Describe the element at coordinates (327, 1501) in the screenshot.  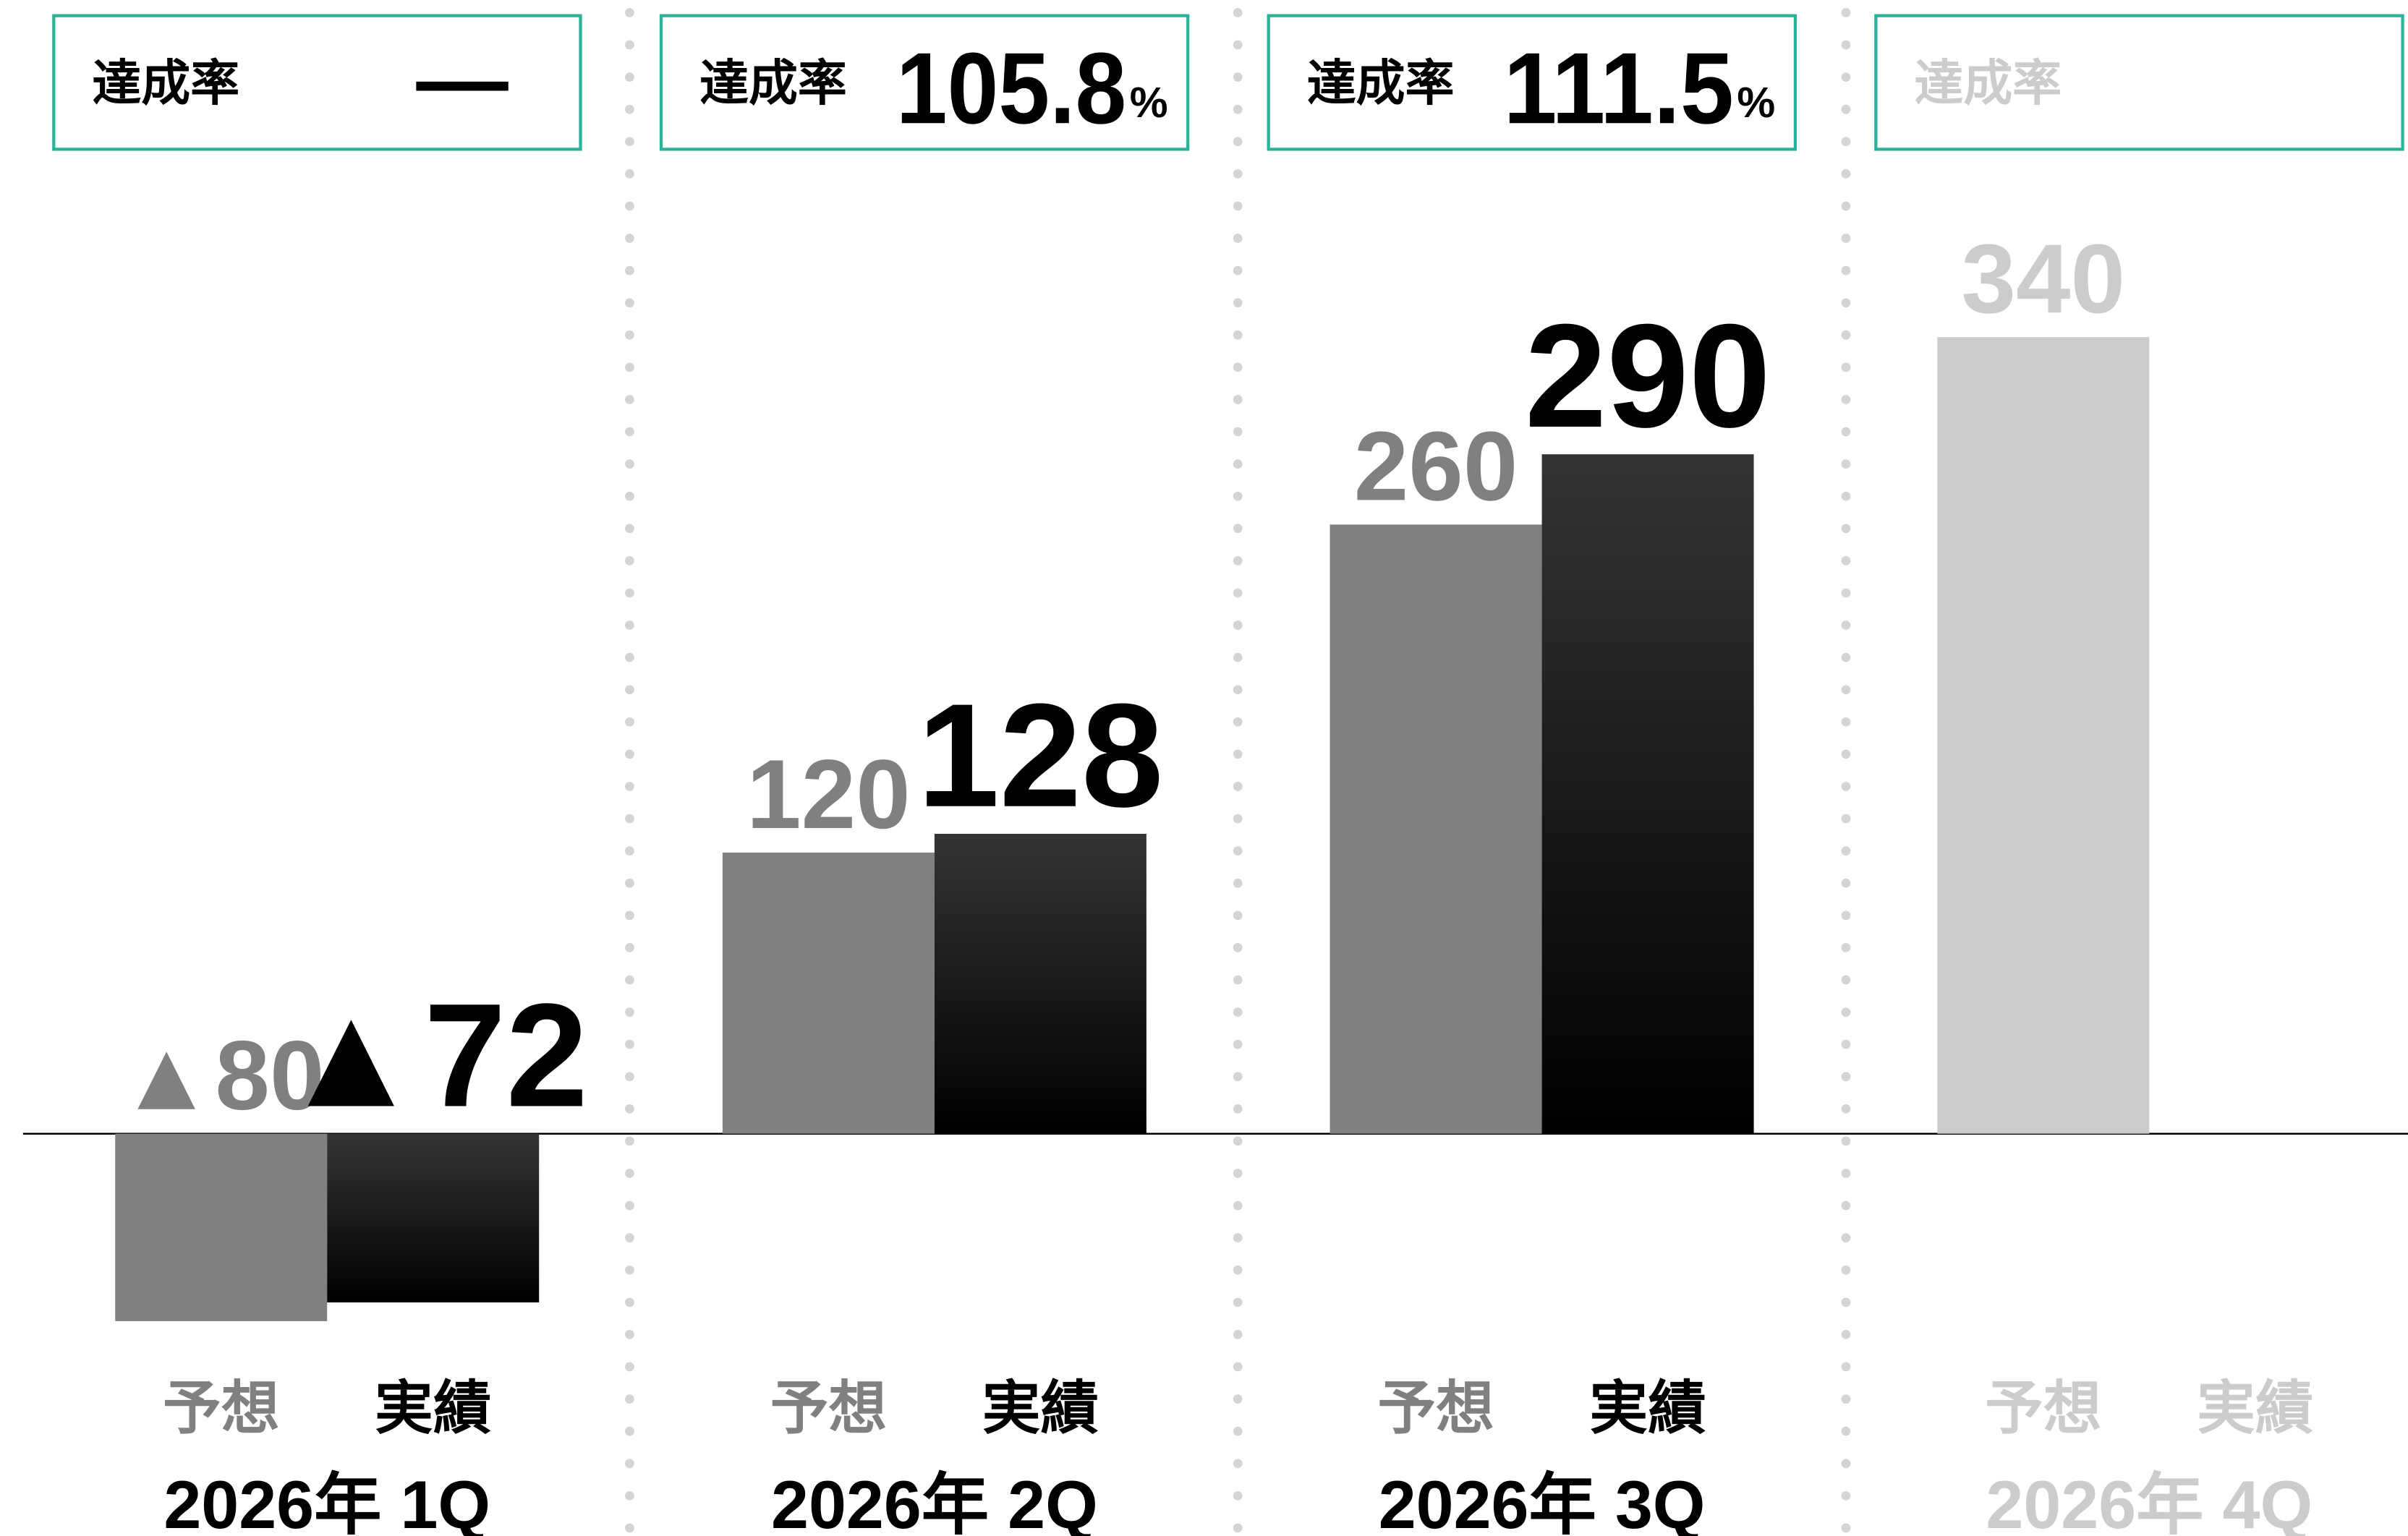
I see `category-label: 2026年 1Q` at that location.